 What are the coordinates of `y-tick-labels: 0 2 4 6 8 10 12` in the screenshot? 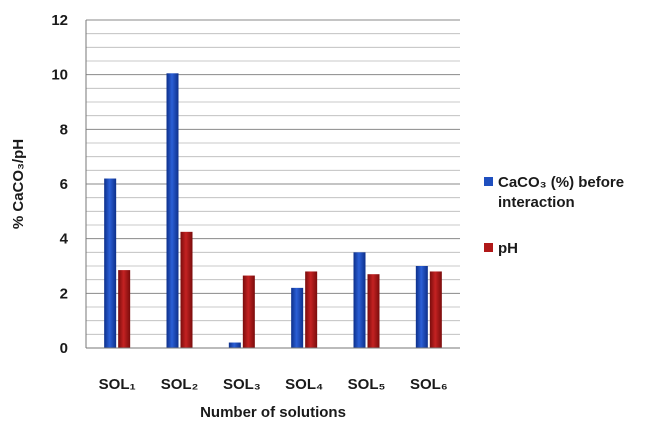 It's located at (59, 184).